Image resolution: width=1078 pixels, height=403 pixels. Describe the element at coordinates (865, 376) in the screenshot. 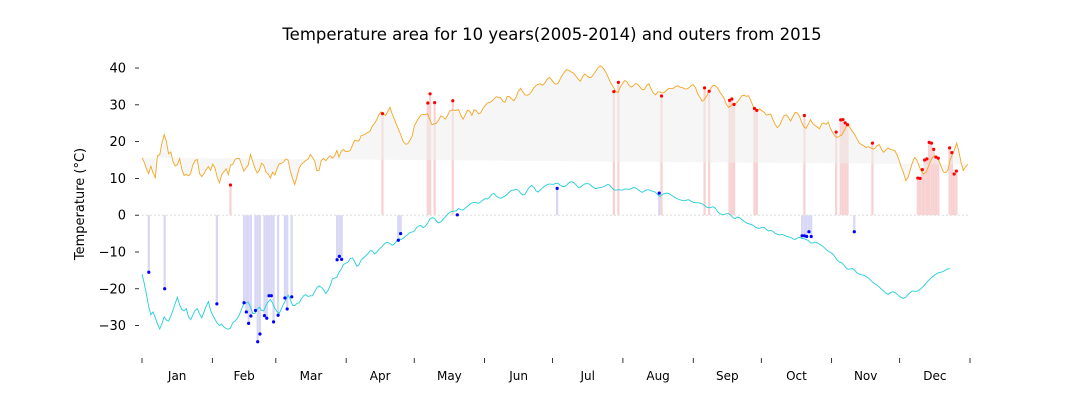

I see `x-tick-label: Nov` at that location.